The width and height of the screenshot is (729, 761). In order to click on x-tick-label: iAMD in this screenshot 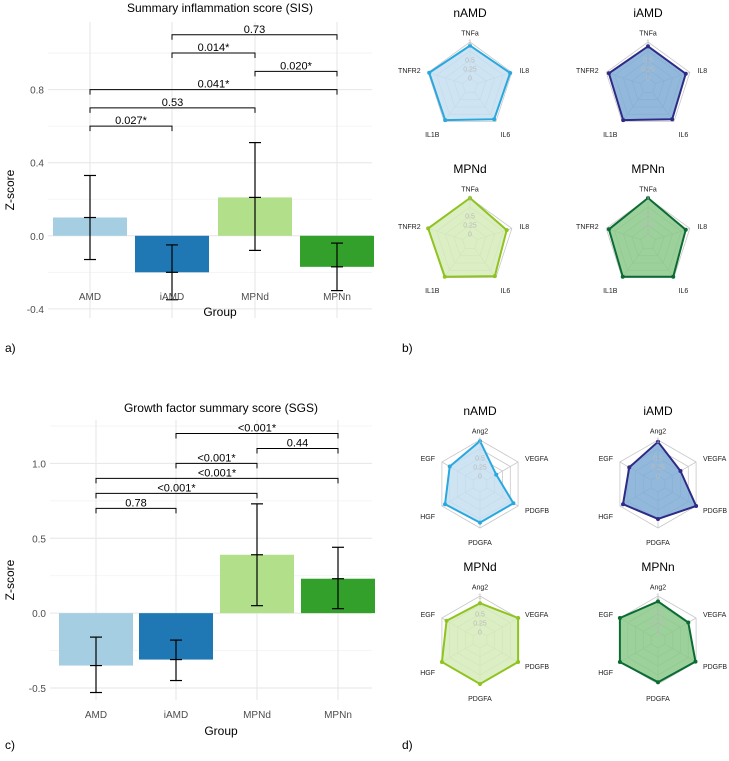, I will do `click(172, 297)`.